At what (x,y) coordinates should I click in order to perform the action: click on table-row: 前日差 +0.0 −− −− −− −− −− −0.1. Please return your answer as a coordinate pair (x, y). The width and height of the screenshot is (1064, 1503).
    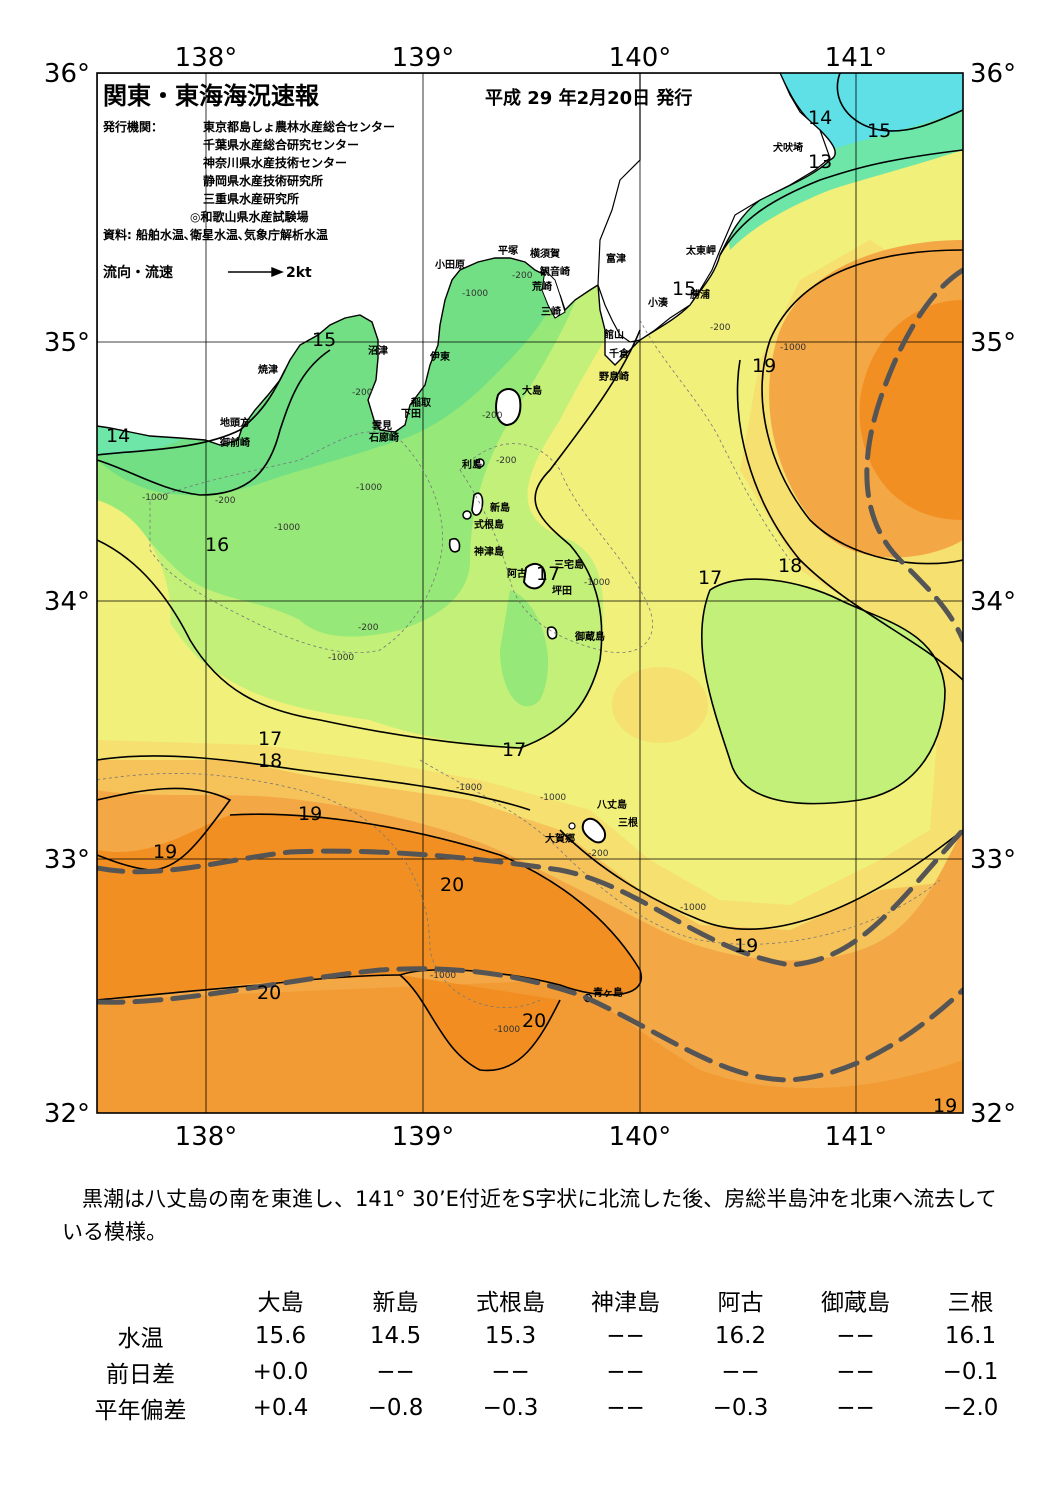
    Looking at the image, I should click on (543, 1372).